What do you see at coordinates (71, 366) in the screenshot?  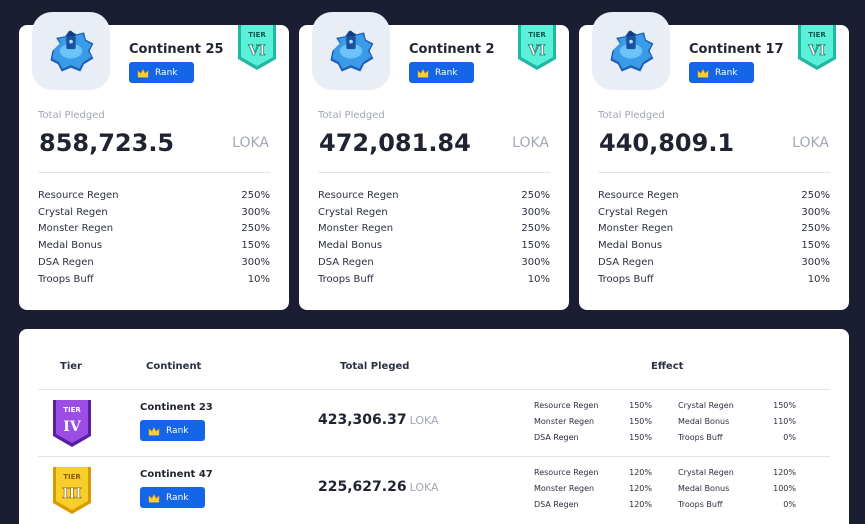 I see `header-tier: Tier` at bounding box center [71, 366].